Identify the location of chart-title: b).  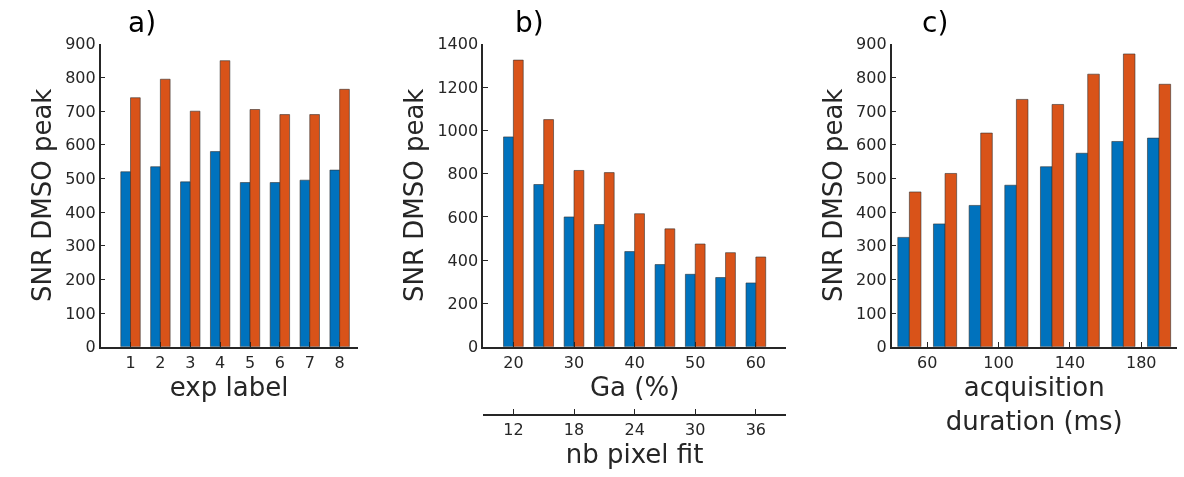
(529, 22).